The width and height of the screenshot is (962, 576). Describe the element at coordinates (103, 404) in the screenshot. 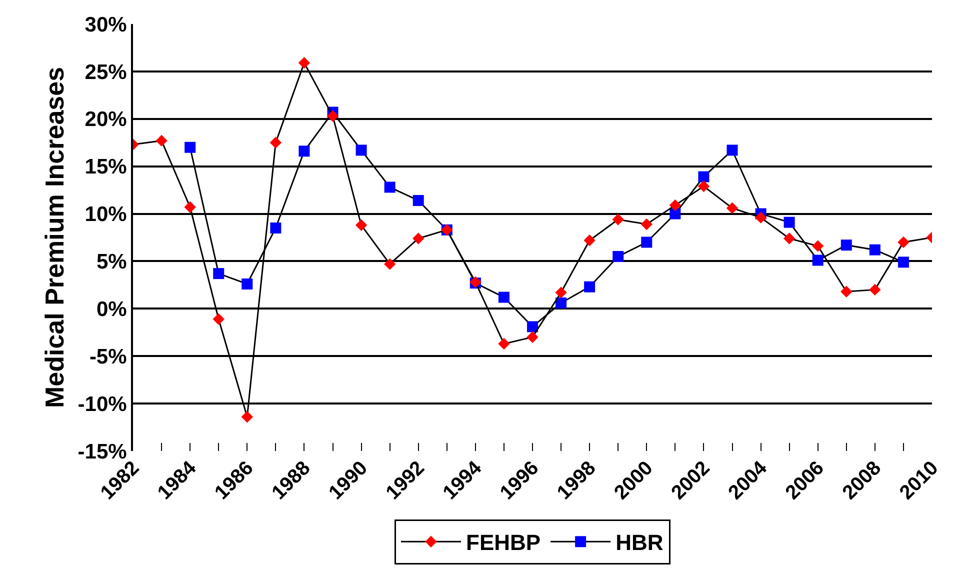

I see `y-tick-label: -10%` at that location.